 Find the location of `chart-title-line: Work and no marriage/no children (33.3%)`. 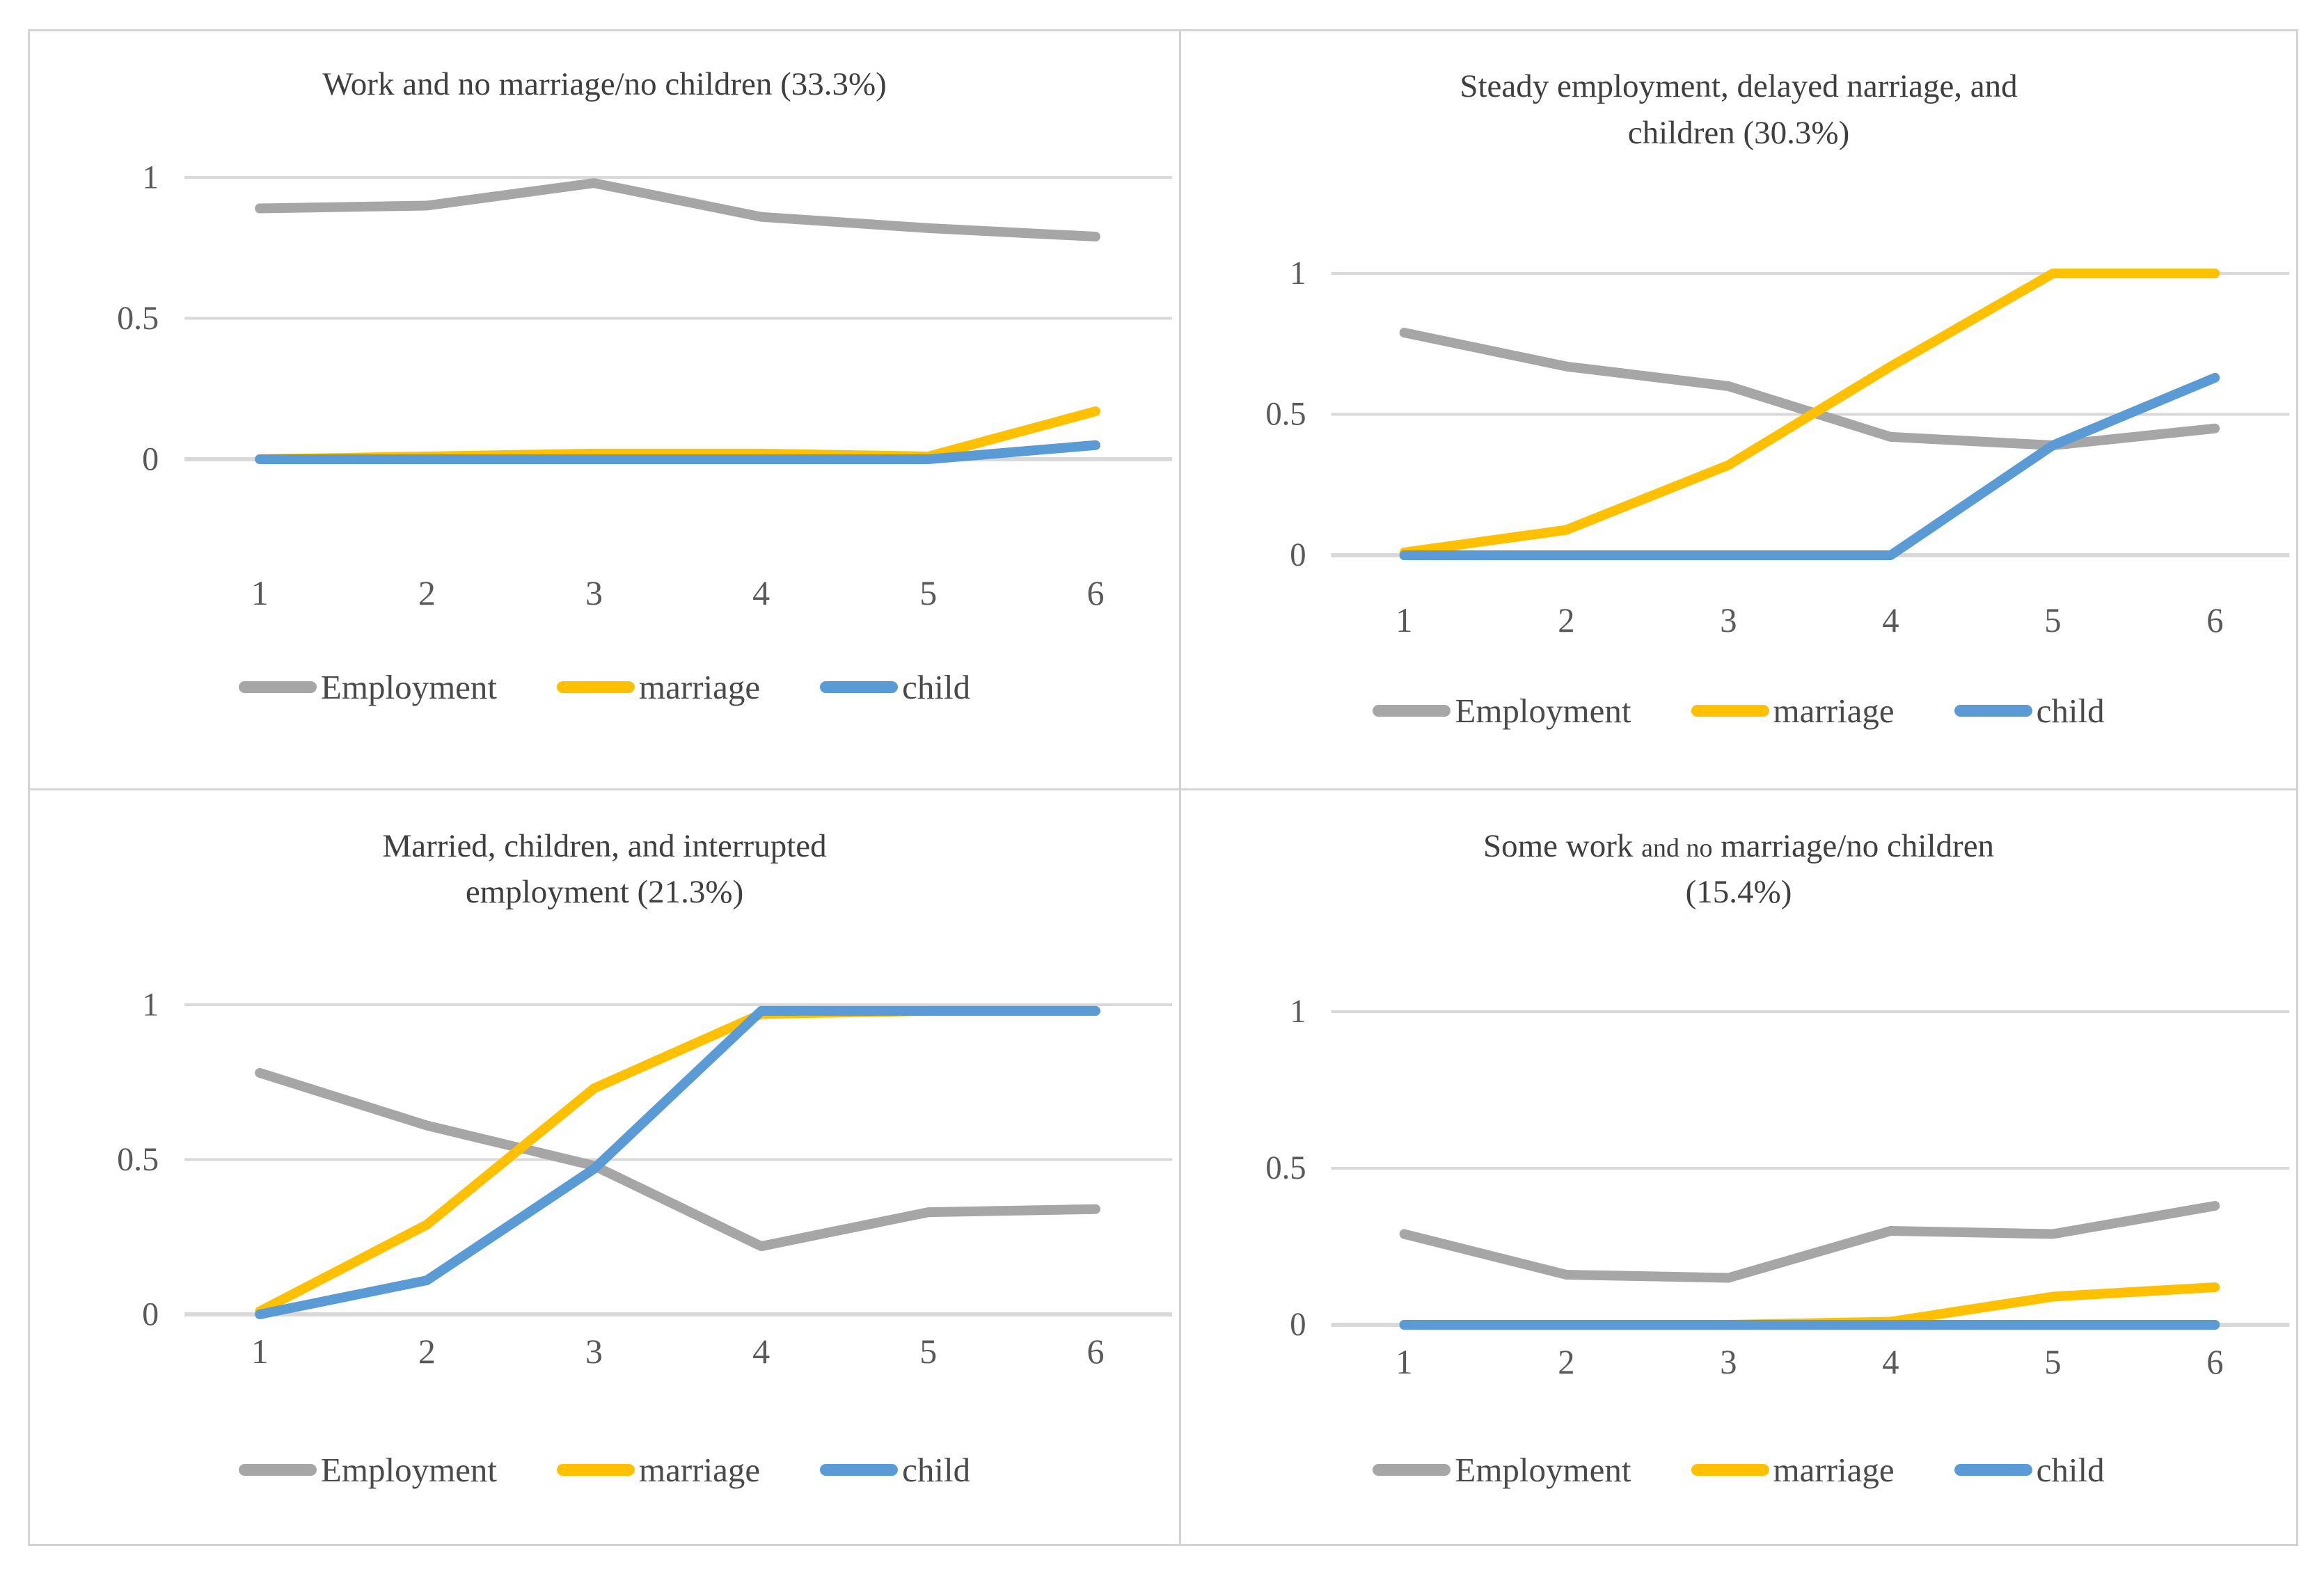

chart-title-line: Work and no marriage/no children (33.3%) is located at coordinates (605, 84).